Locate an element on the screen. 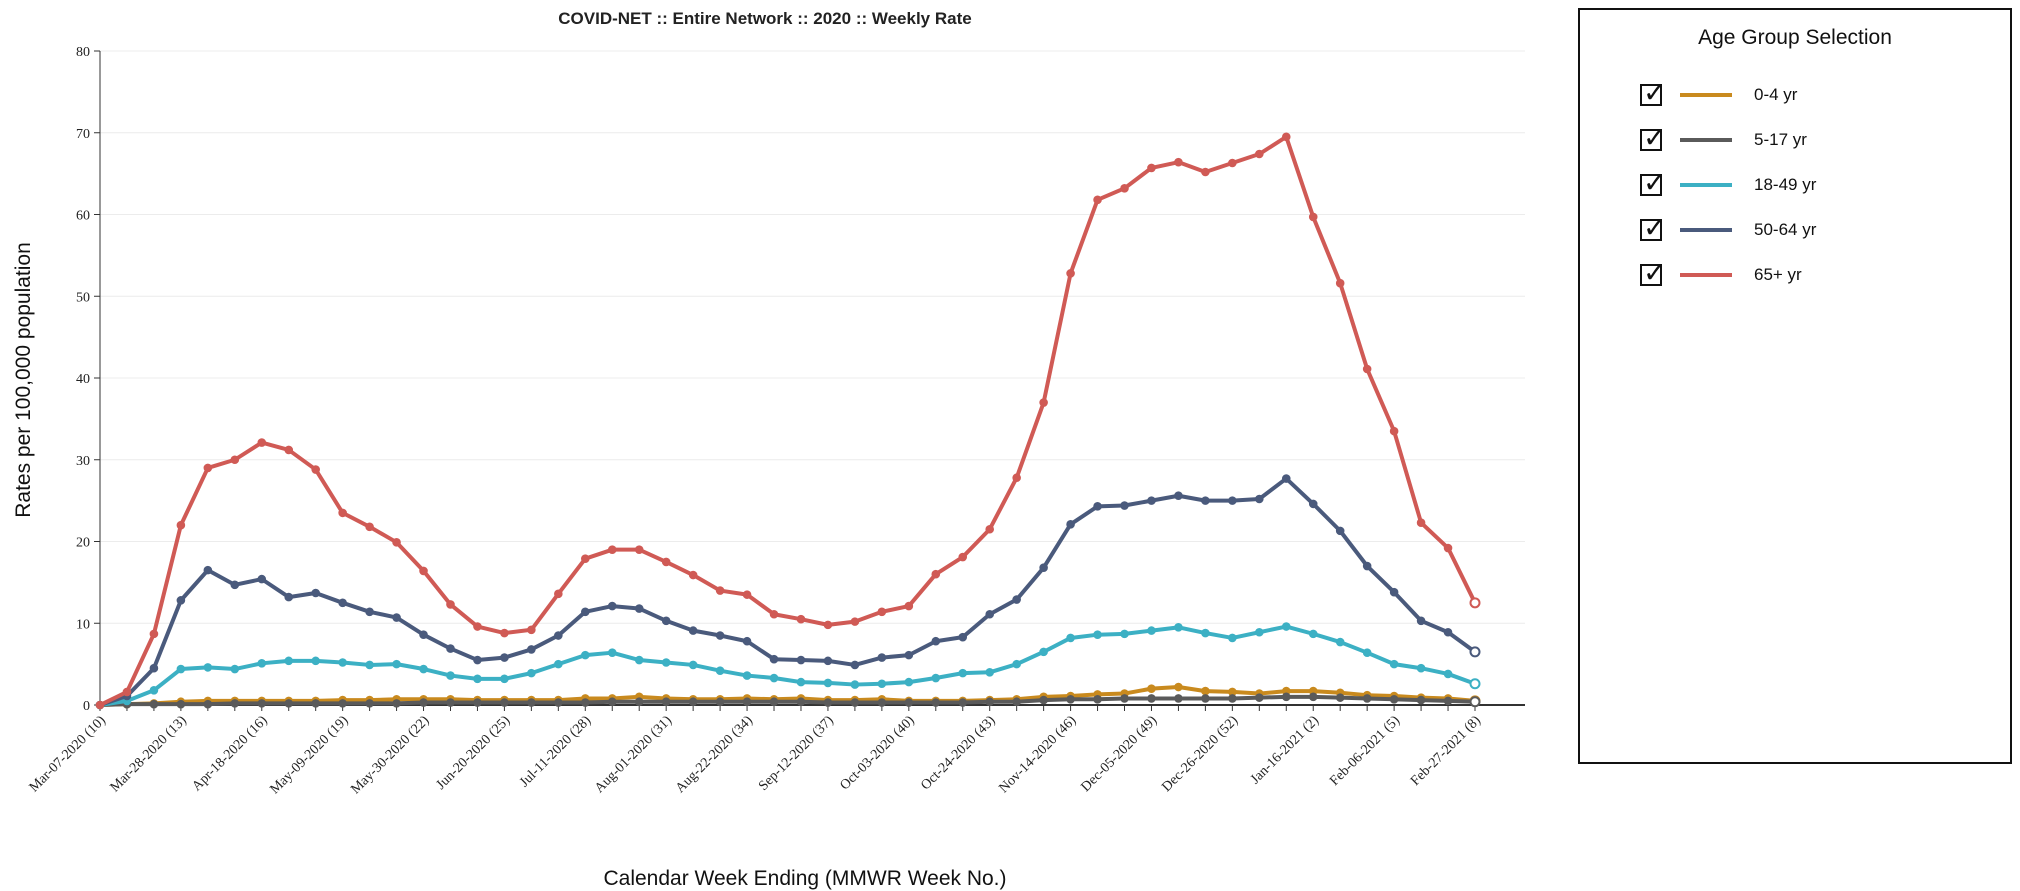  y-tick-label: 20 is located at coordinates (83, 543).